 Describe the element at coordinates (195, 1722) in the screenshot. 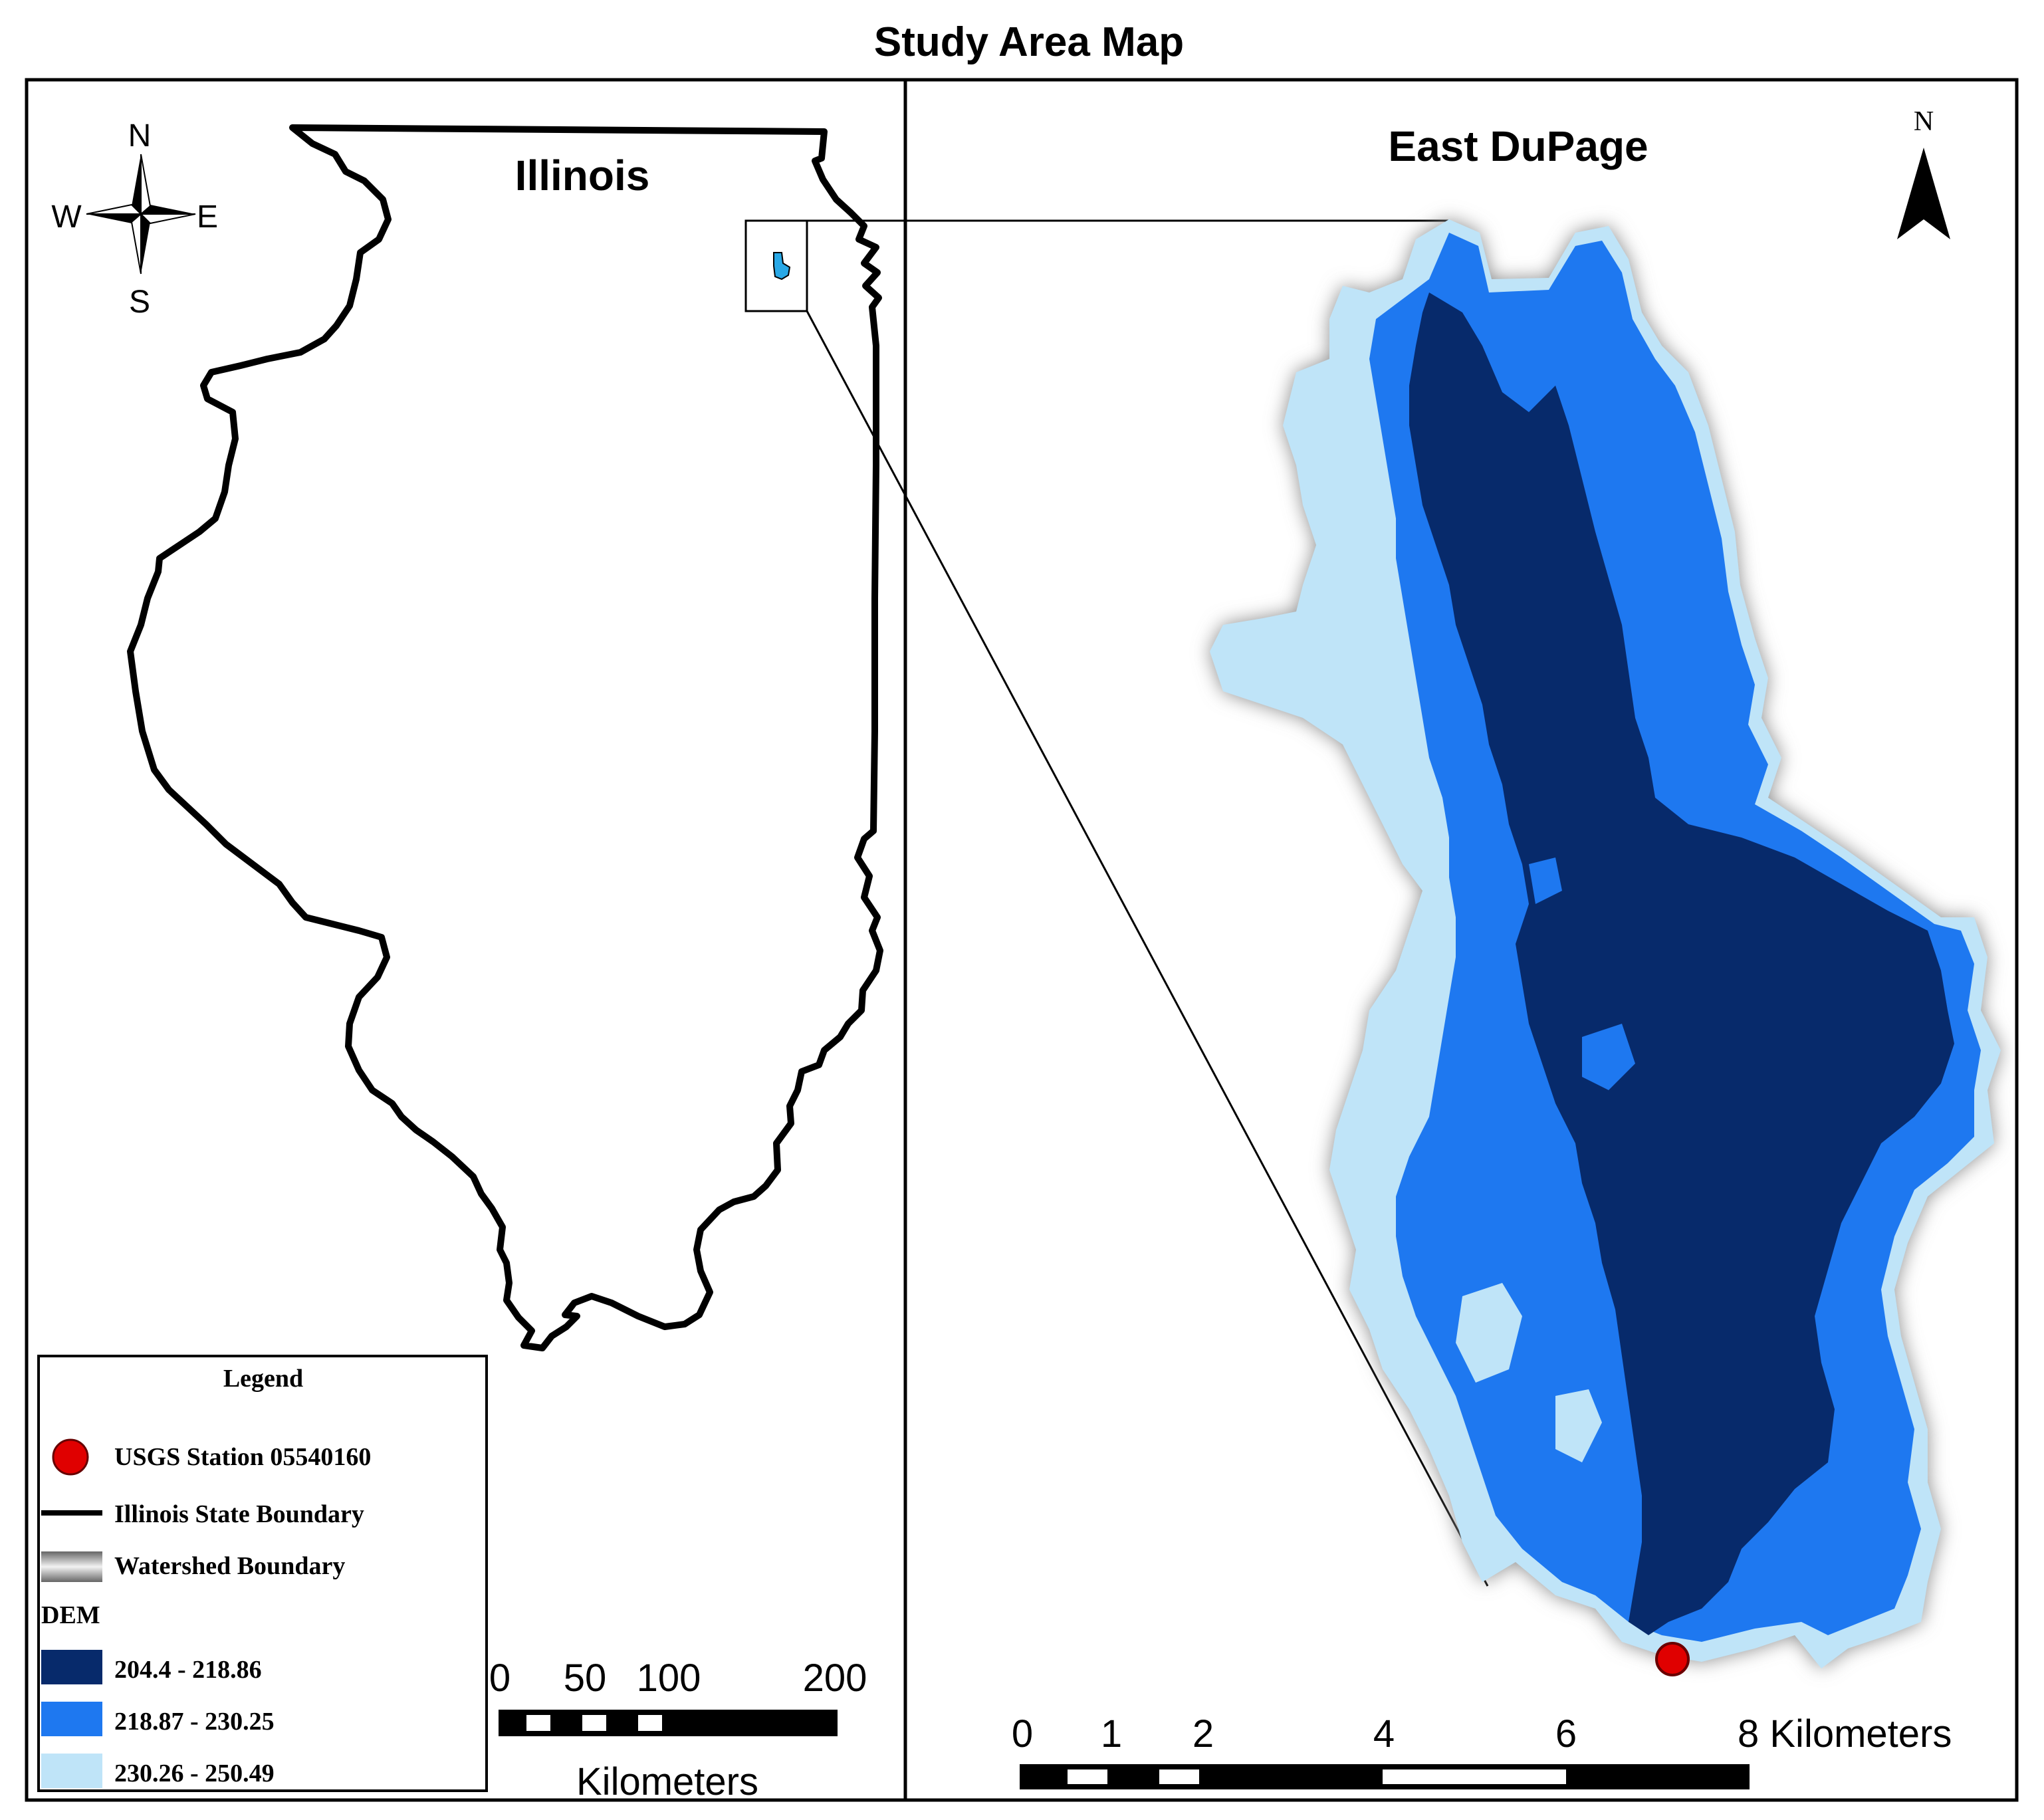

I see `legend-dem-label-mid: 218.87 - 230.25` at that location.